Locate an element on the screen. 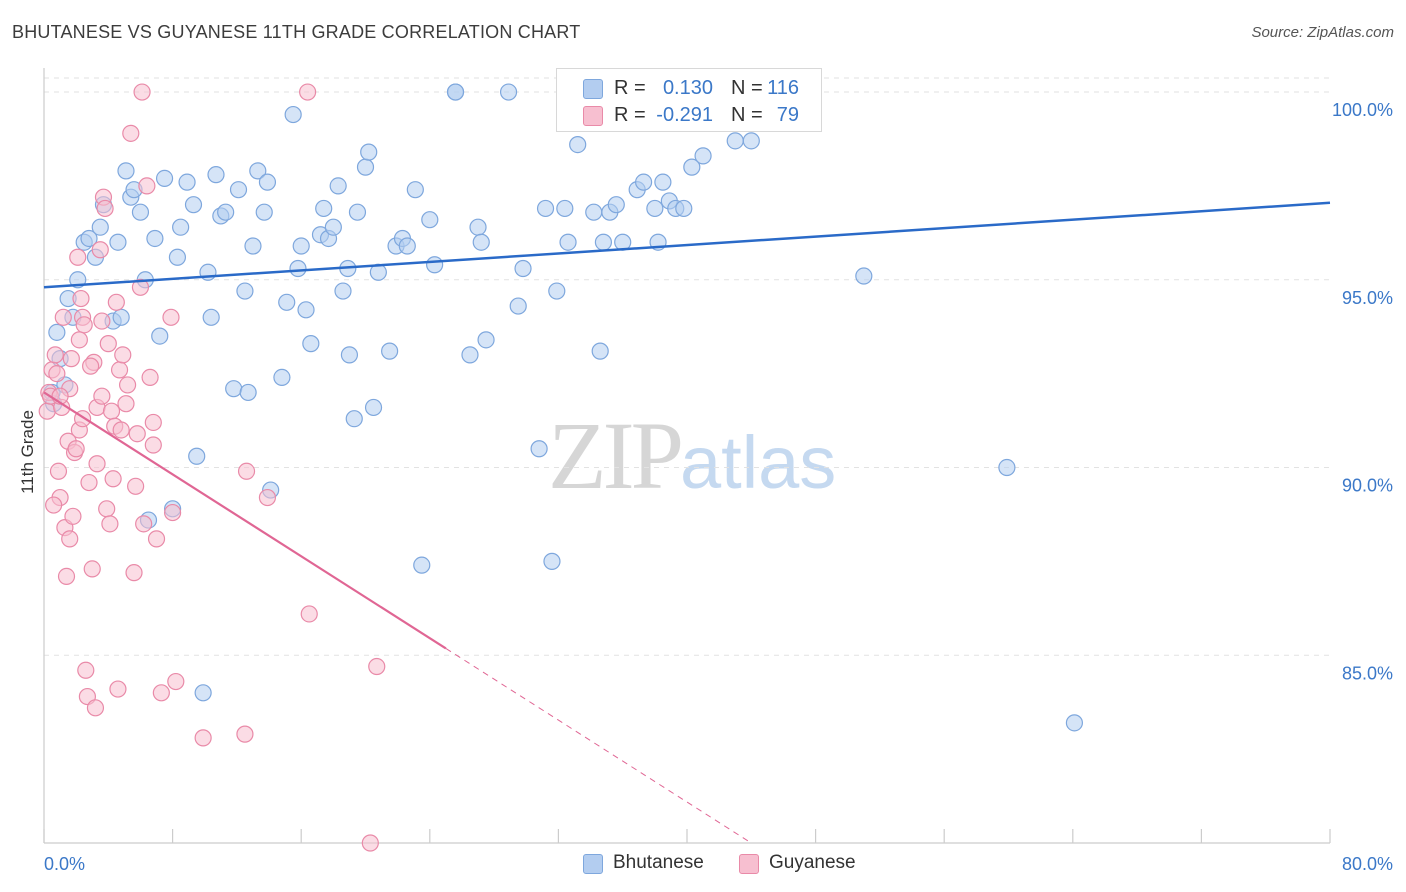  legend-swatch-bhutanese is located at coordinates (593, 89).